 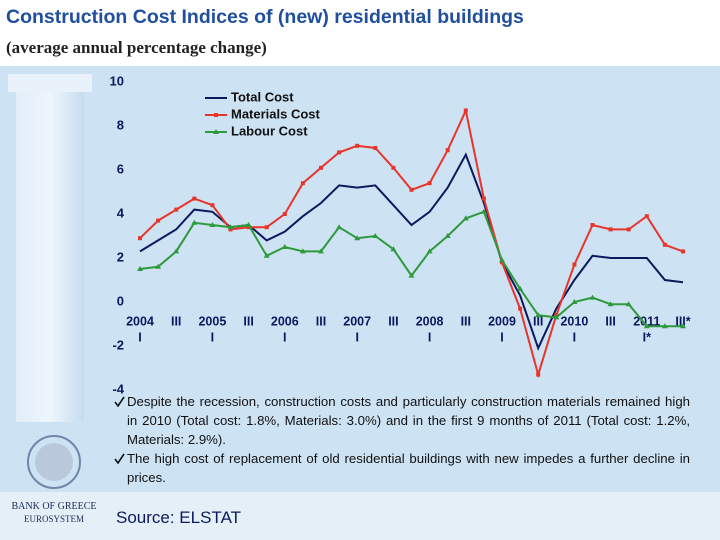 What do you see at coordinates (117, 80) in the screenshot?
I see `y-tick-label: 10` at bounding box center [117, 80].